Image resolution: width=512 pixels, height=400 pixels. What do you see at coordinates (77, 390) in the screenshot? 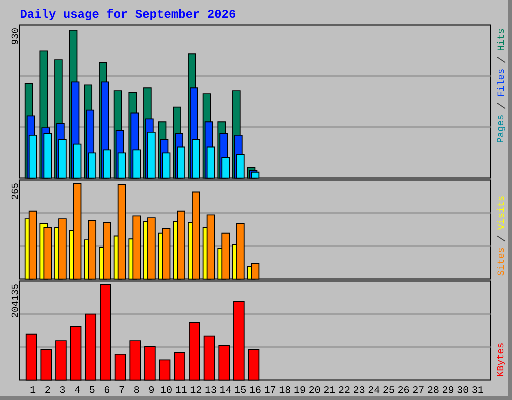
I see `x-tick-label: 4` at bounding box center [77, 390].